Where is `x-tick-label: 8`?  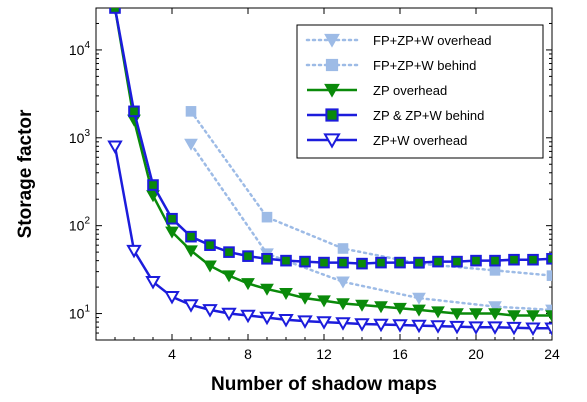 x-tick-label: 8 is located at coordinates (248, 354).